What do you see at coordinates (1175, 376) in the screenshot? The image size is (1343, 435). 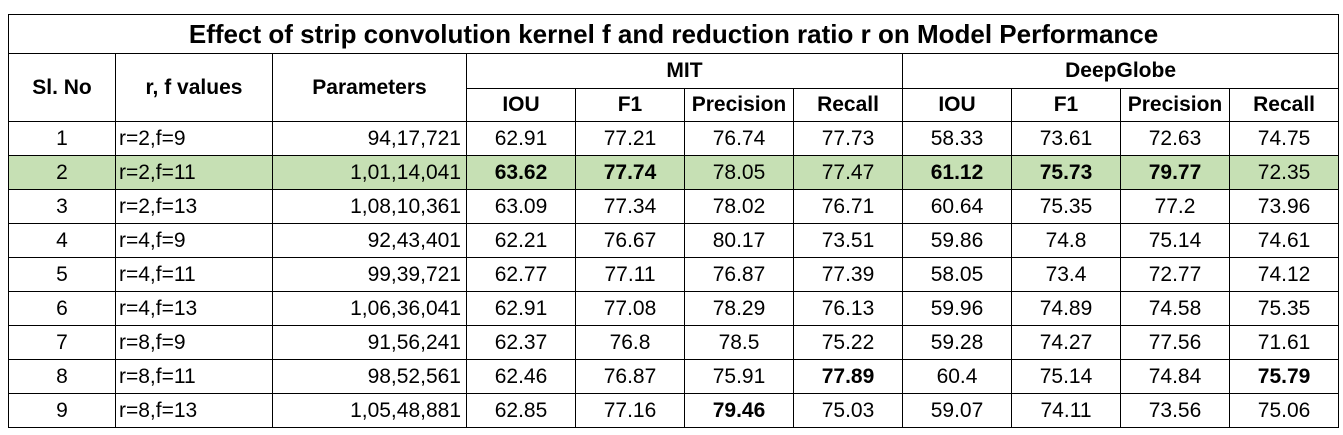 I see `cell-deepglobe-precision: 74.84` at bounding box center [1175, 376].